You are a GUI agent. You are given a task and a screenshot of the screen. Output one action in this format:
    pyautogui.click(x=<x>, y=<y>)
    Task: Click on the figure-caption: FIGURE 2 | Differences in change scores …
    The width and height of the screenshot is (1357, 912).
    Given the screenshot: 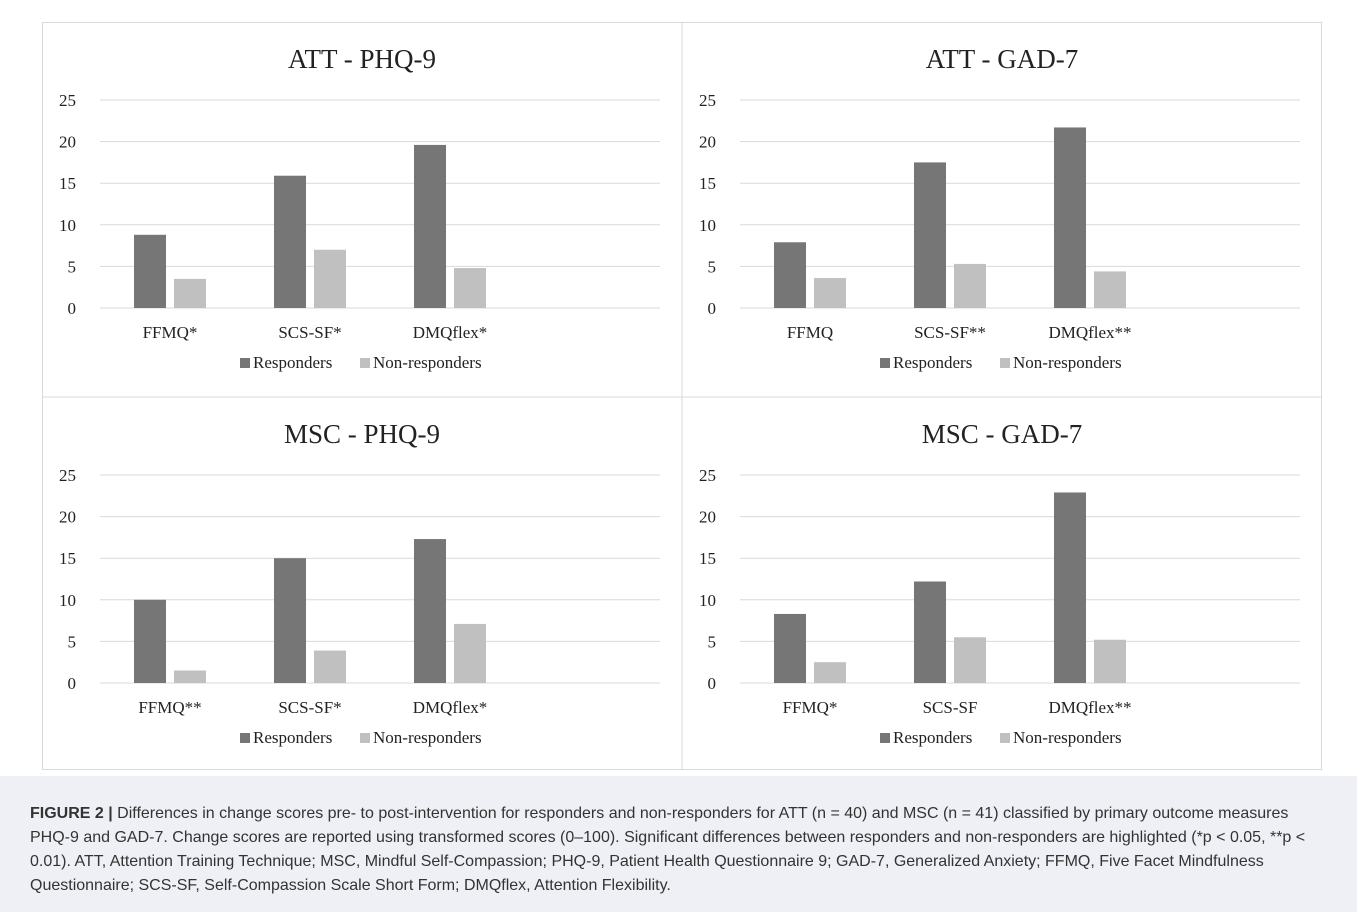 What is the action you would take?
    pyautogui.click(x=678, y=844)
    